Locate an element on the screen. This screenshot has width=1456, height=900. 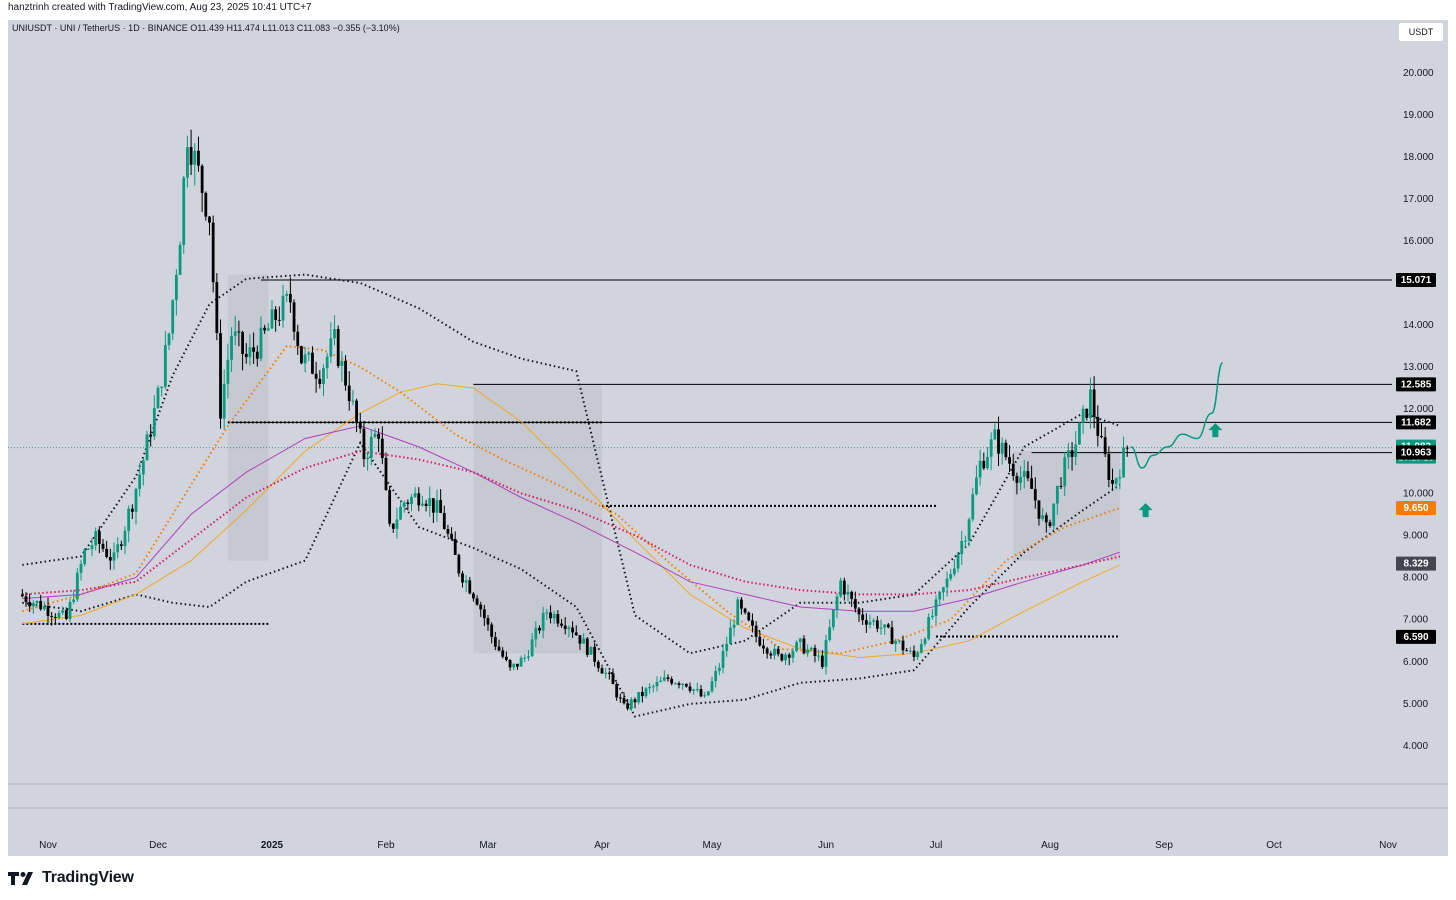
arrow-up-icon is located at coordinates (1145, 510).